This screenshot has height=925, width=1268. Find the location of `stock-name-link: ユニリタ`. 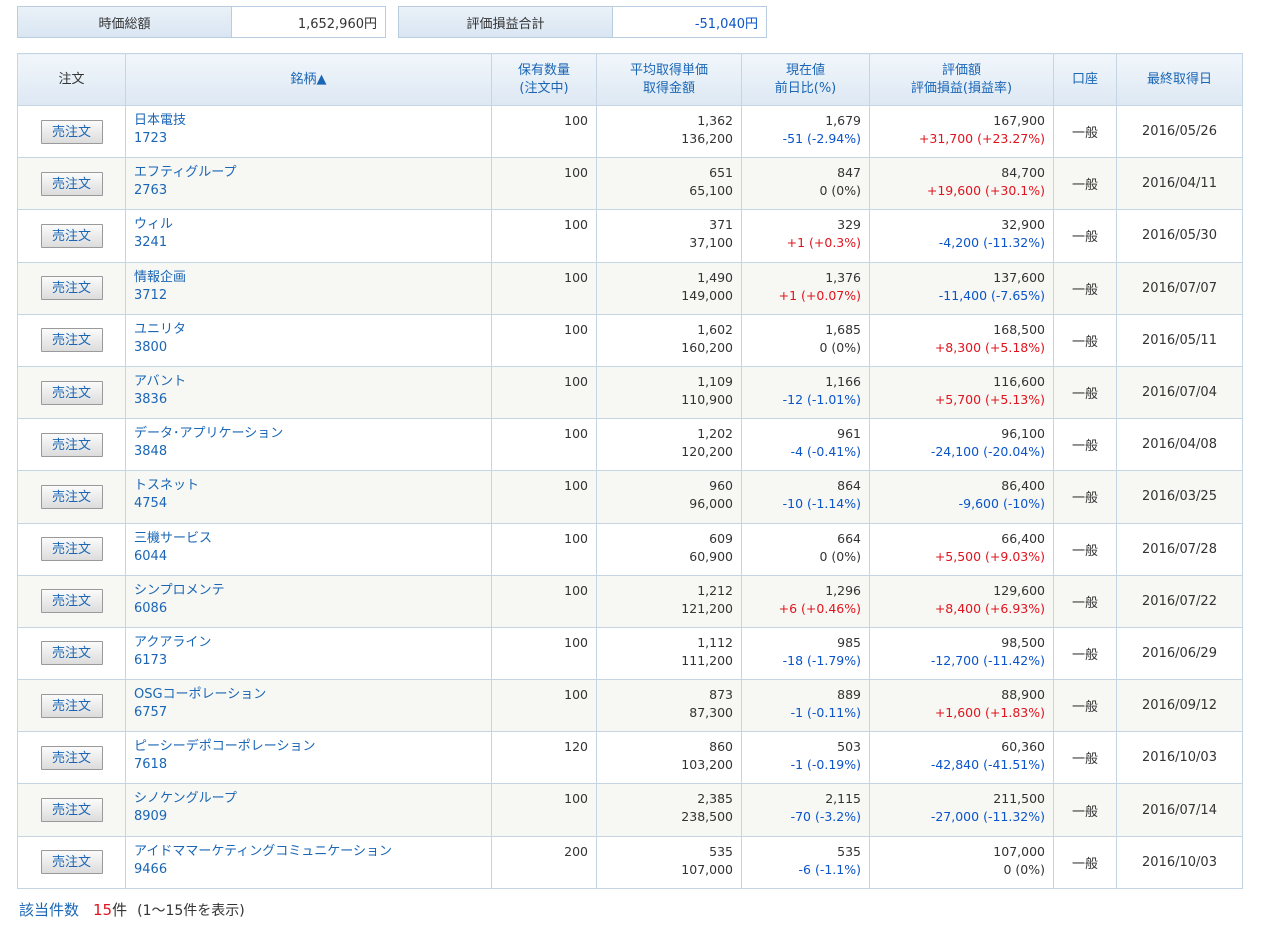

stock-name-link: ユニリタ is located at coordinates (160, 329).